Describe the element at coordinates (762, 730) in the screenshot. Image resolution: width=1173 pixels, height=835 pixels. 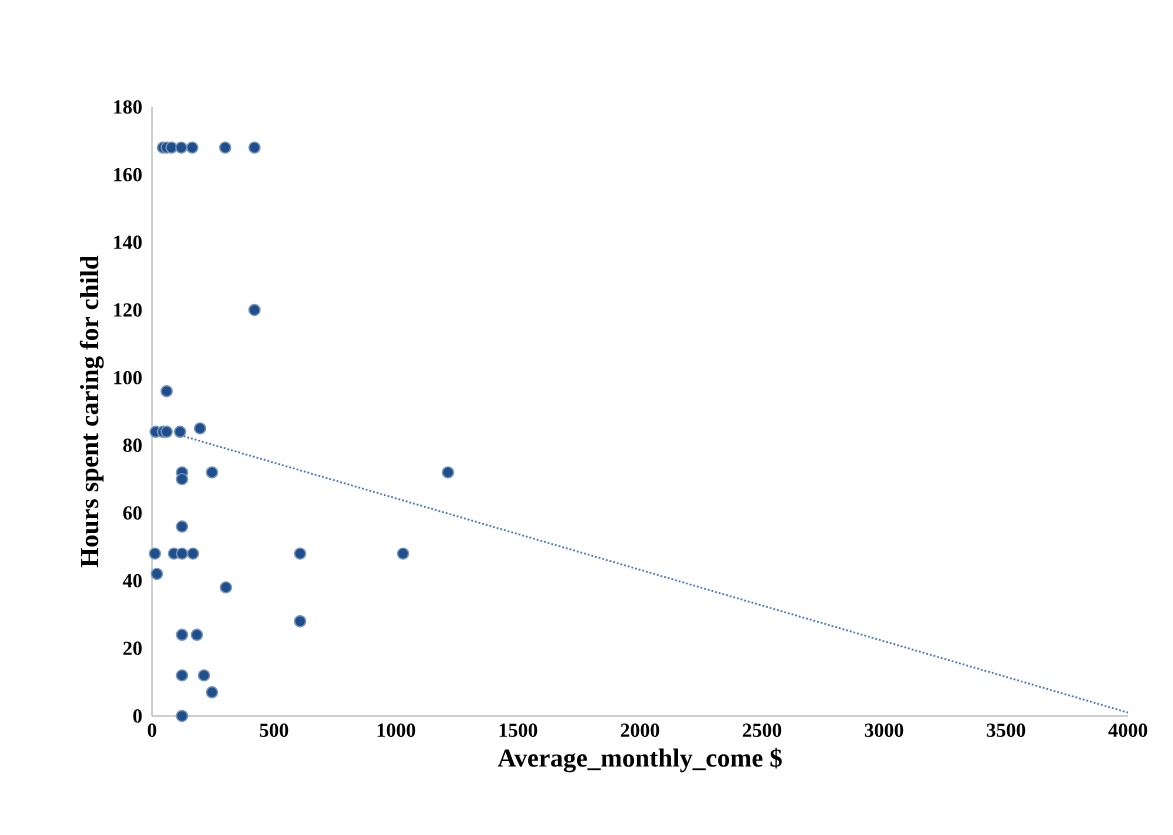
I see `x-tick-label: 2500` at that location.